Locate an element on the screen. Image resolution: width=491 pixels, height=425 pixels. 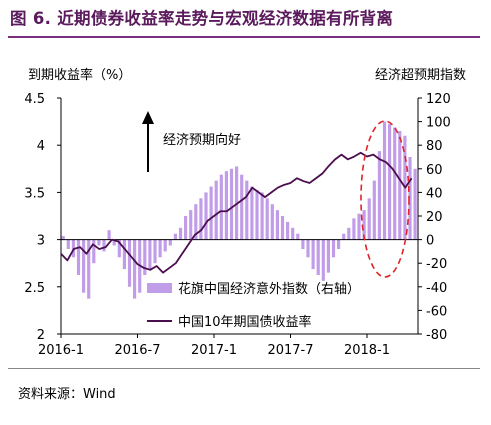
right-tick-label: 120 is located at coordinates (438, 99).